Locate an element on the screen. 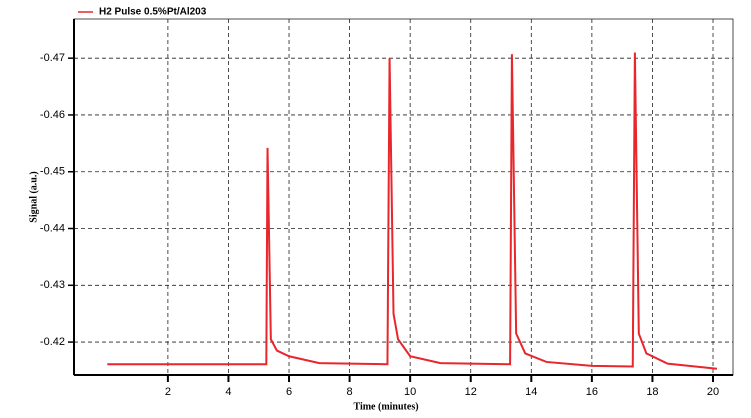  x-axis-label: Time (minutes) is located at coordinates (385, 406).